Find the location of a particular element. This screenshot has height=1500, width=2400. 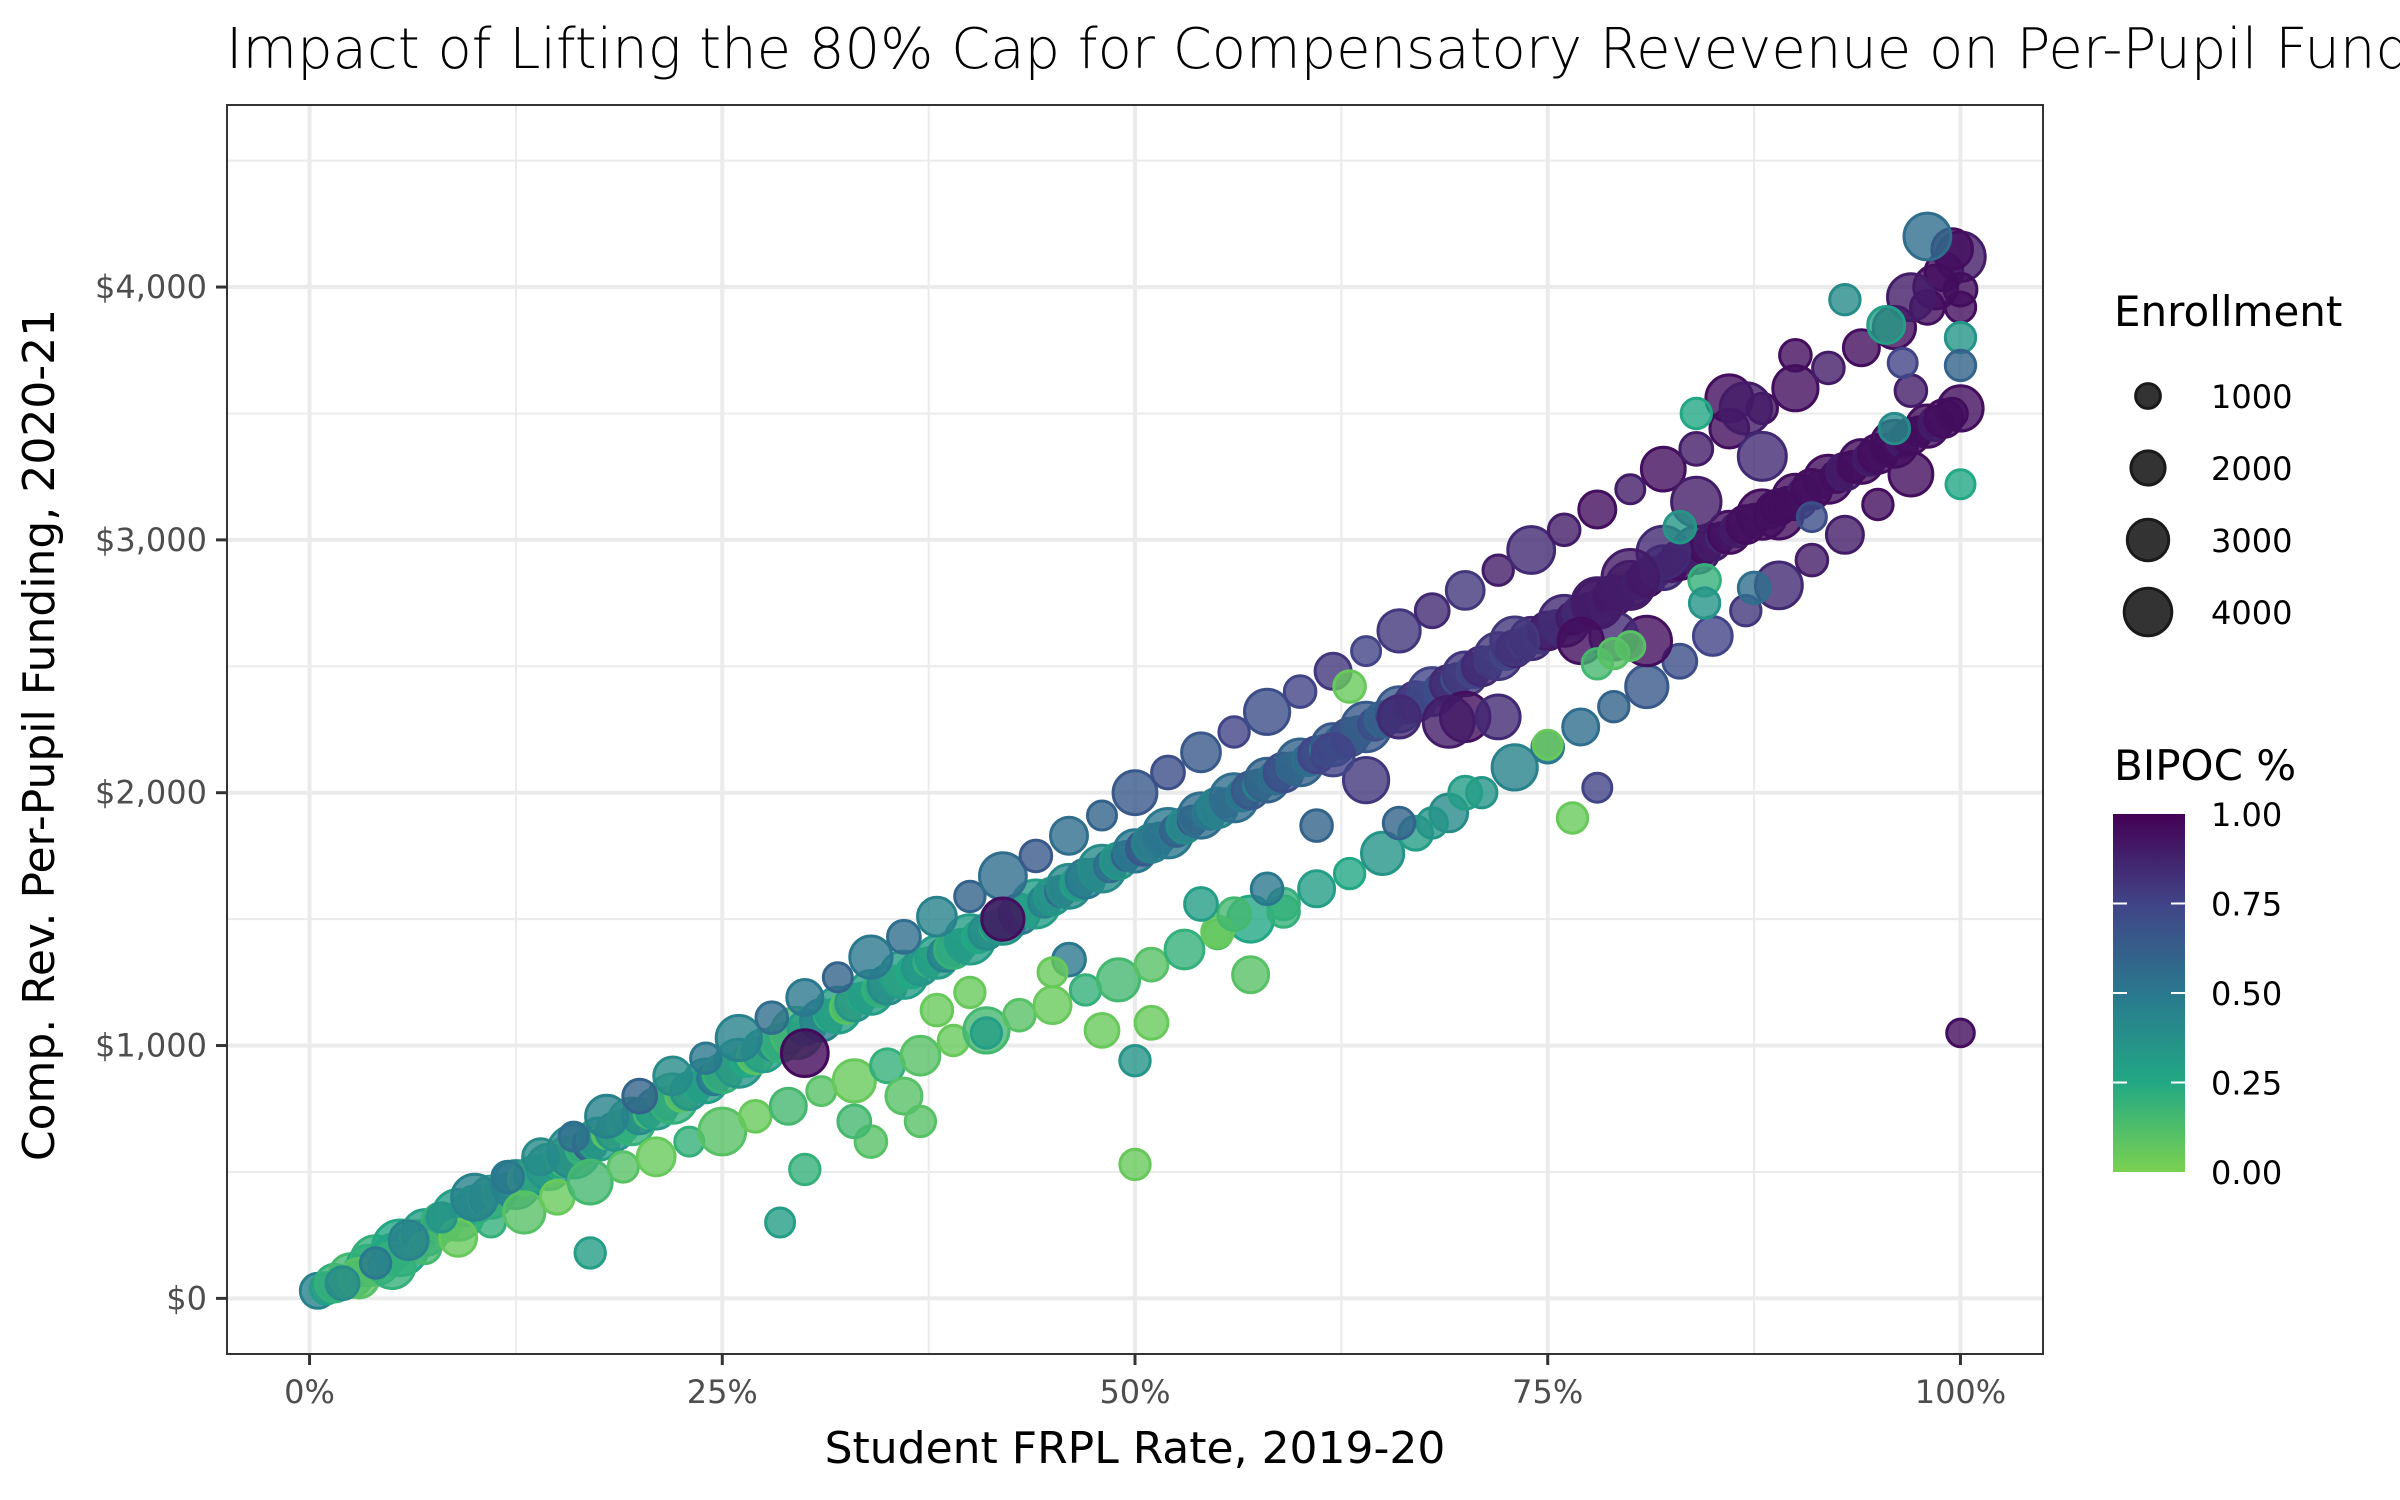

y-tick-label: $4,000 is located at coordinates (151, 287).